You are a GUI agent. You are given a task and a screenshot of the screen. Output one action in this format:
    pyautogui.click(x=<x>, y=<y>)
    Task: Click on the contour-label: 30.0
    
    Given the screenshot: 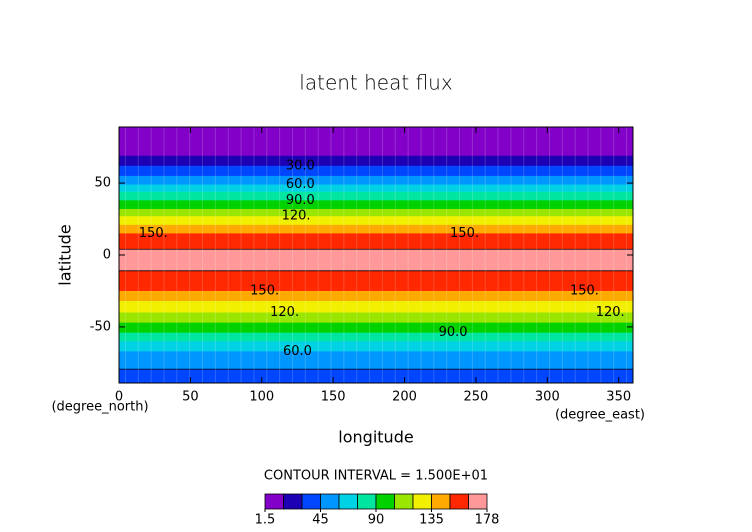 What is the action you would take?
    pyautogui.click(x=300, y=165)
    